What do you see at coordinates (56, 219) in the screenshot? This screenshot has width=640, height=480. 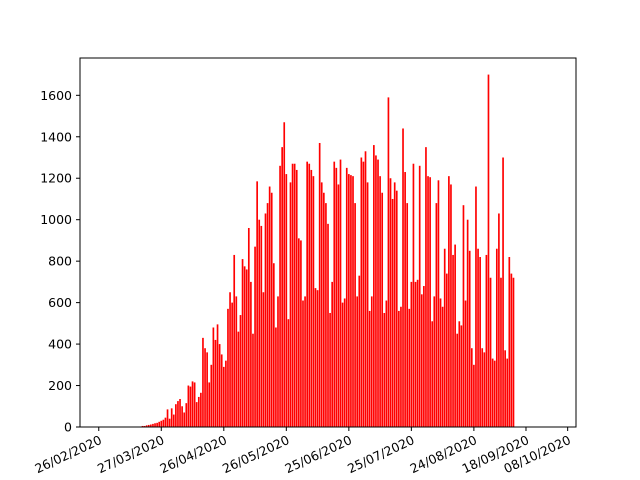 I see `y-tick-label: 1000` at bounding box center [56, 219].